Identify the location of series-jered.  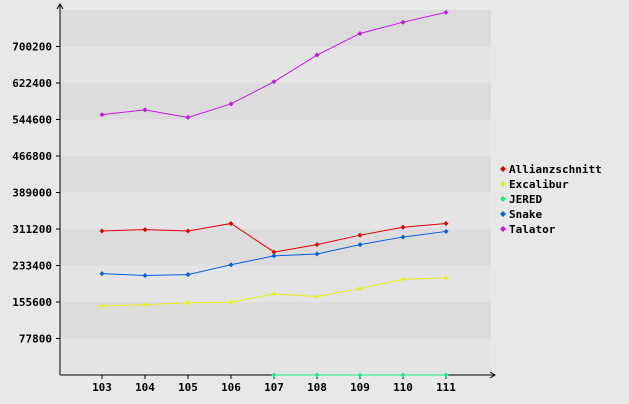
(360, 375).